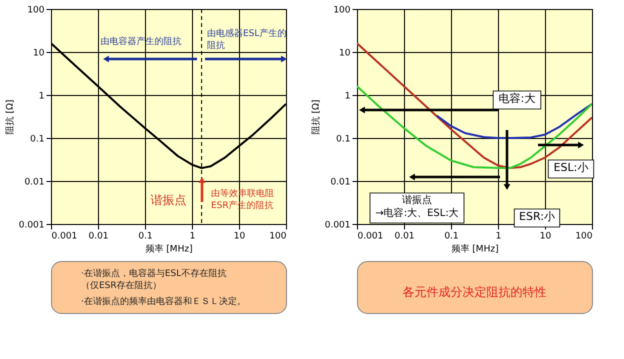 The width and height of the screenshot is (624, 359). Describe the element at coordinates (417, 206) in the screenshot. I see `annotation: 谐振点→电容:大、ESL:大` at that location.